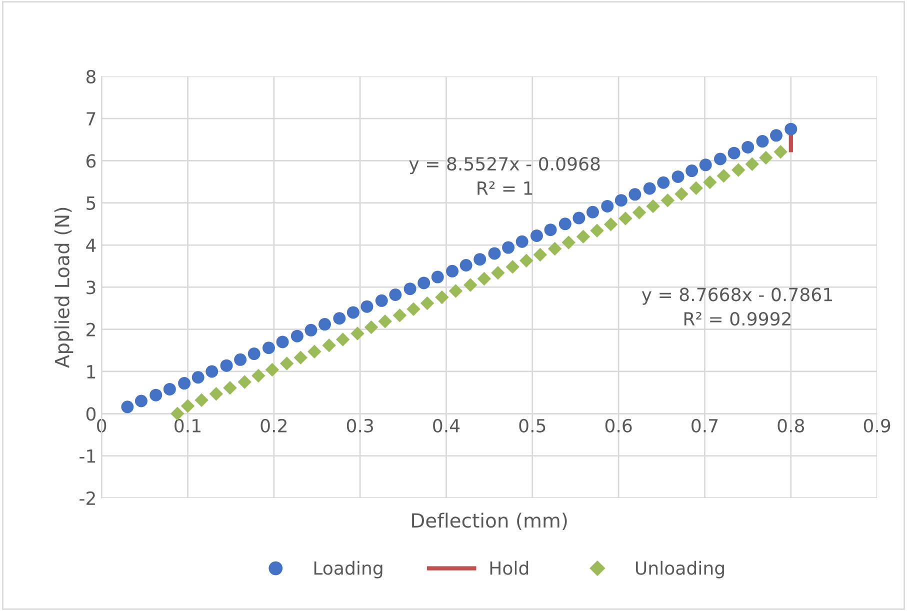  Describe the element at coordinates (91, 203) in the screenshot. I see `y-tick-label: 5` at that location.